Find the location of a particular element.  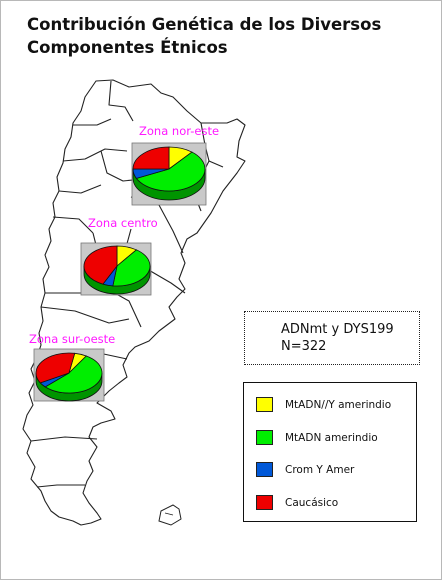

legend-item-crom-y-amer: Crom Y Amer is located at coordinates (305, 469).